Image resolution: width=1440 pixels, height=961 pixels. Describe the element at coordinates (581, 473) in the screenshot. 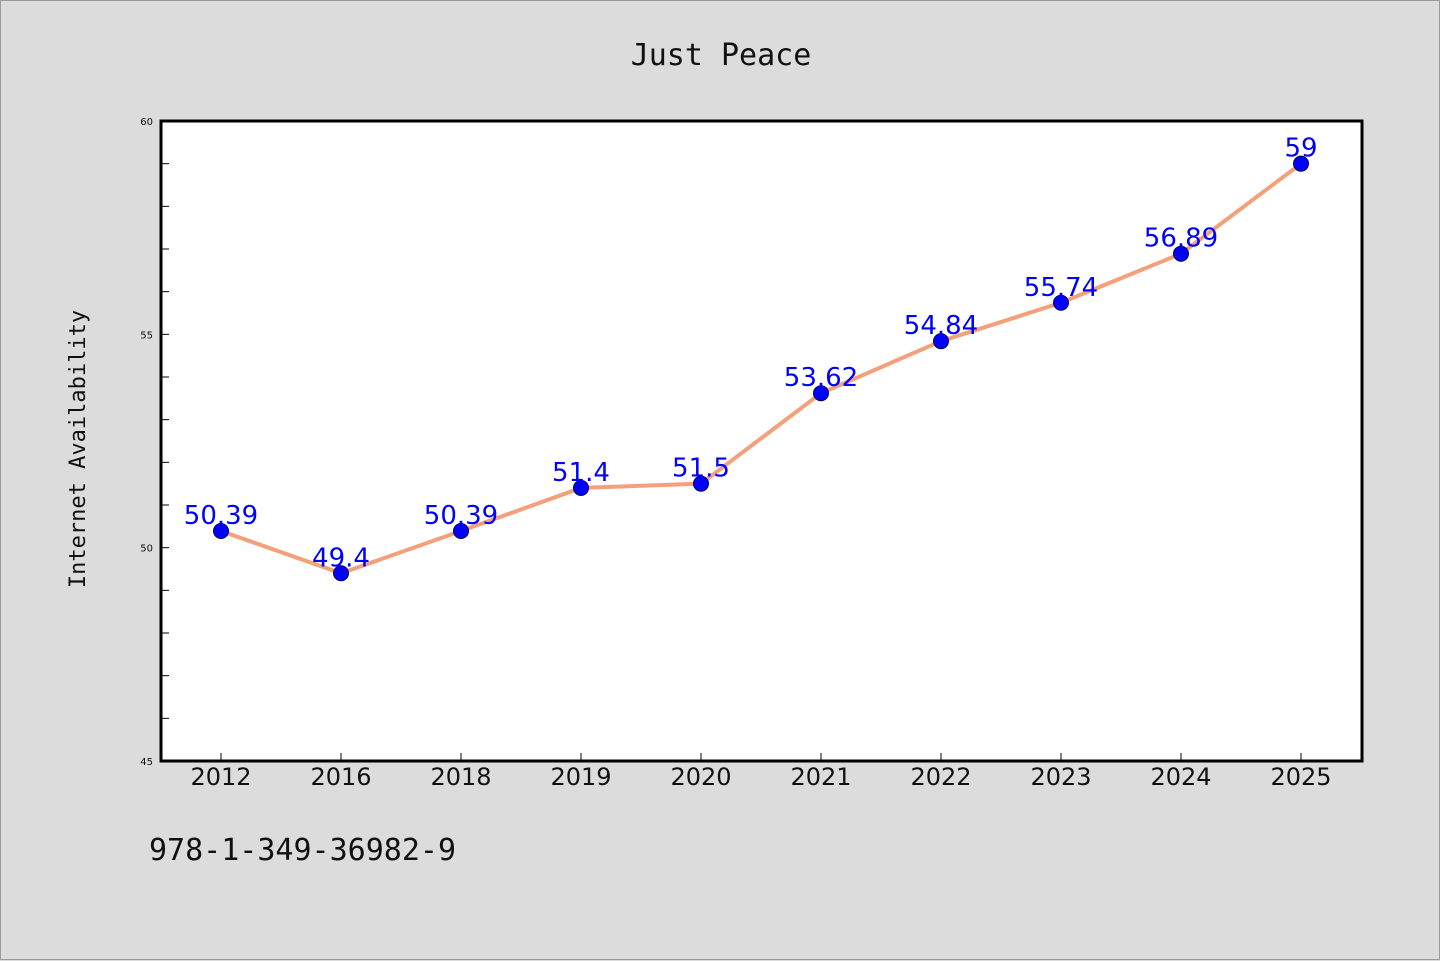

I see `data-label: 51.4` at that location.